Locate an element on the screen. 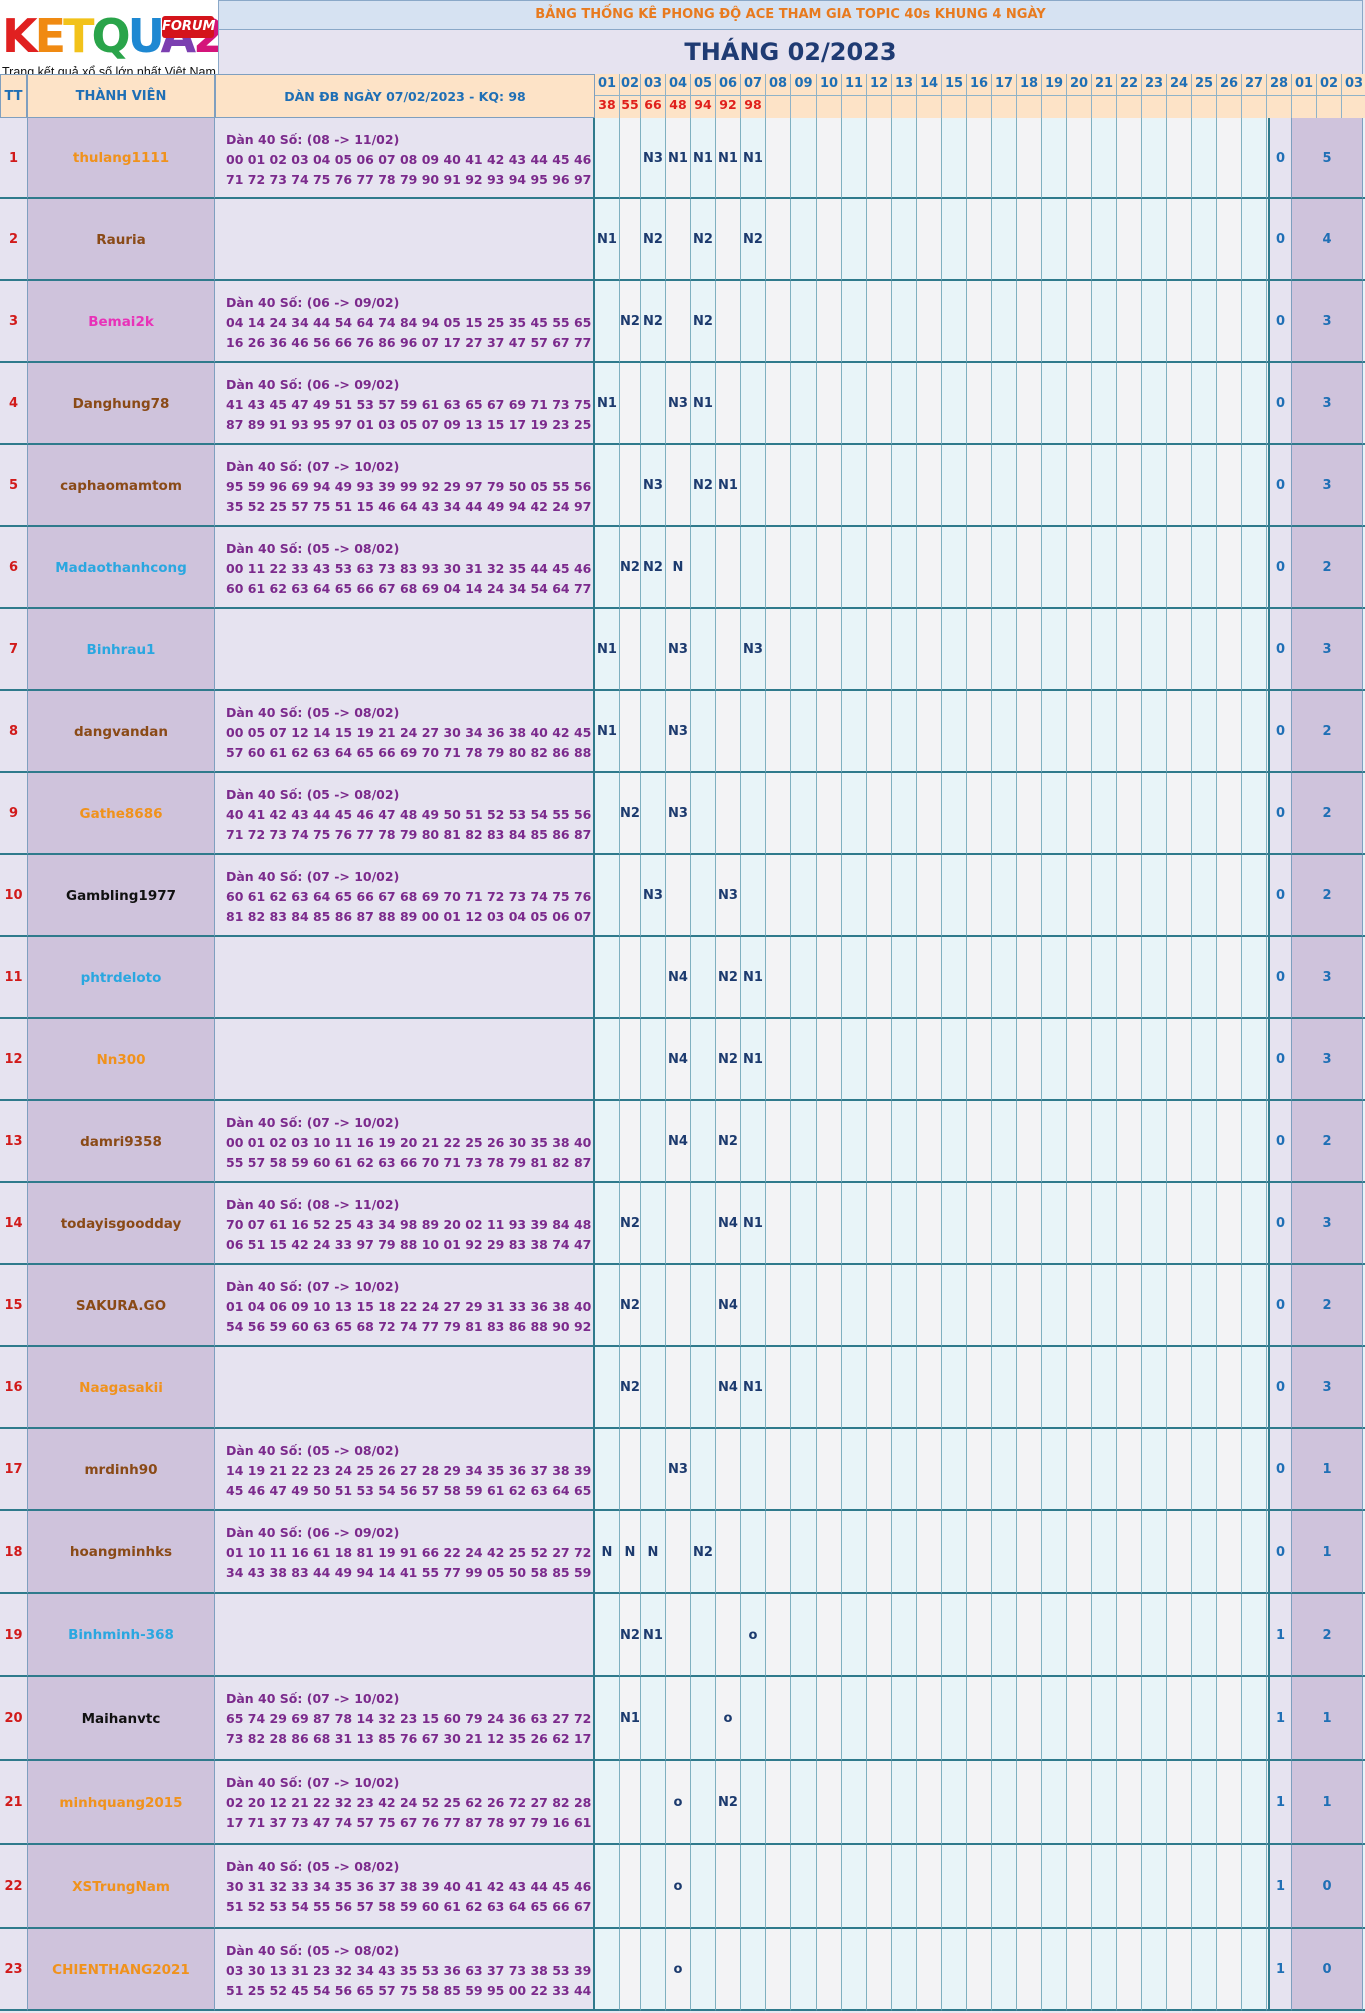 This screenshot has width=1365, height=2013. row-tt: 18 is located at coordinates (13, 1552).